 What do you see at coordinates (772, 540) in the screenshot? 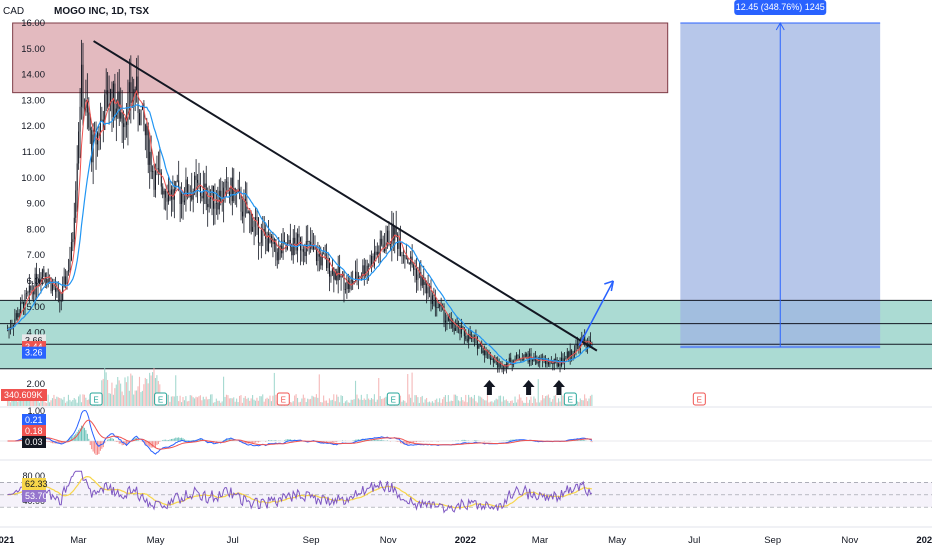
I see `time-tick: Sep` at bounding box center [772, 540].